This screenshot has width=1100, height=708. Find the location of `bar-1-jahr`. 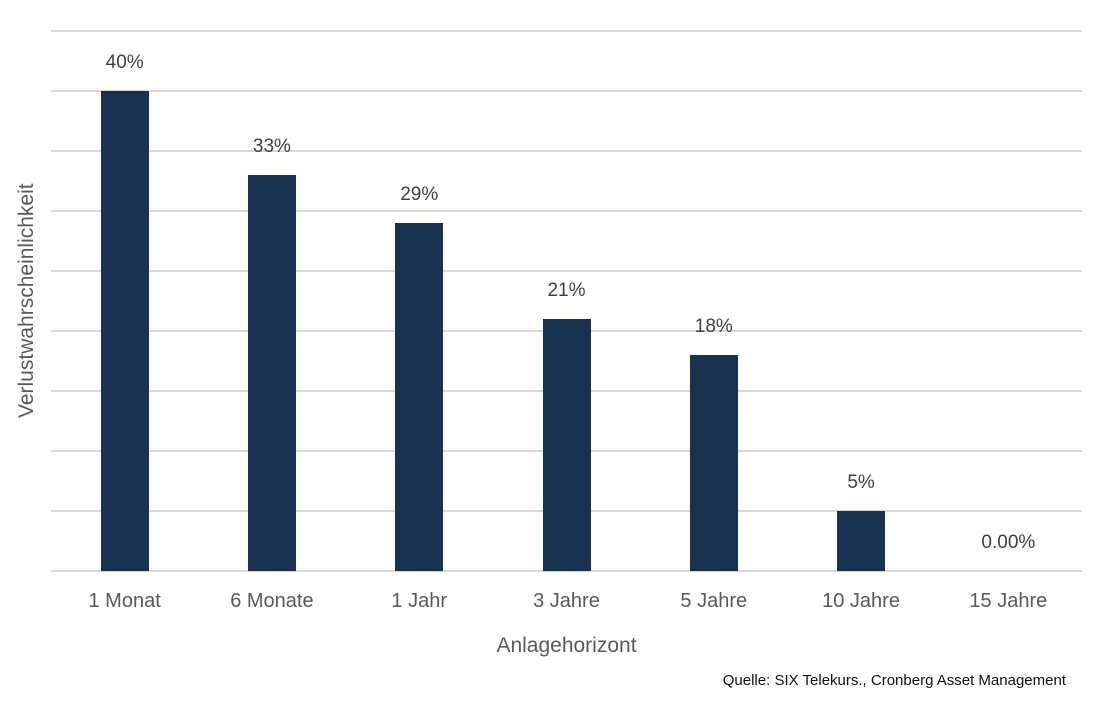

bar-1-jahr is located at coordinates (419, 397).